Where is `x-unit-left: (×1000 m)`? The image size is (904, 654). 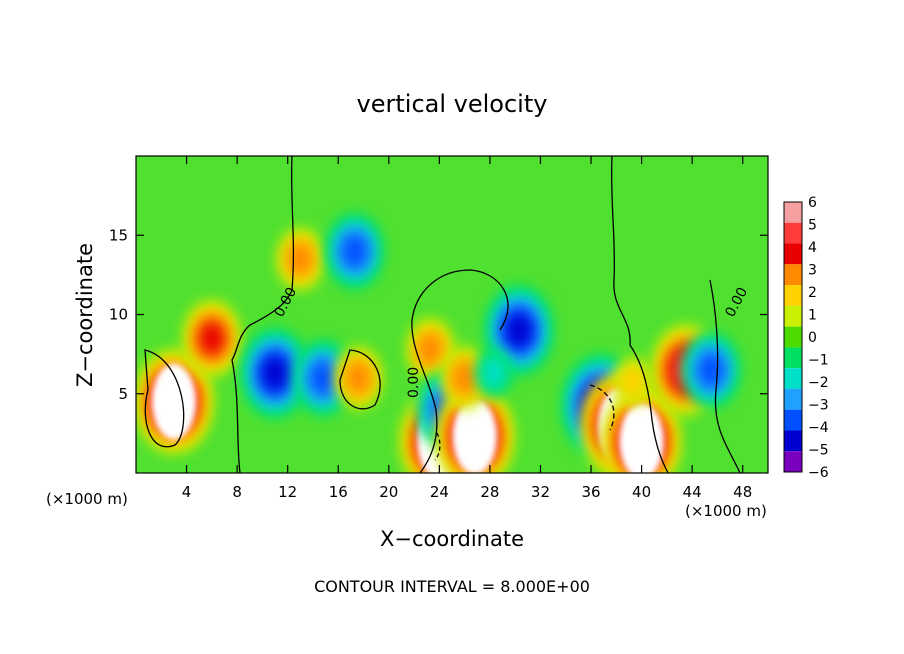
x-unit-left: (×1000 m) is located at coordinates (87, 499).